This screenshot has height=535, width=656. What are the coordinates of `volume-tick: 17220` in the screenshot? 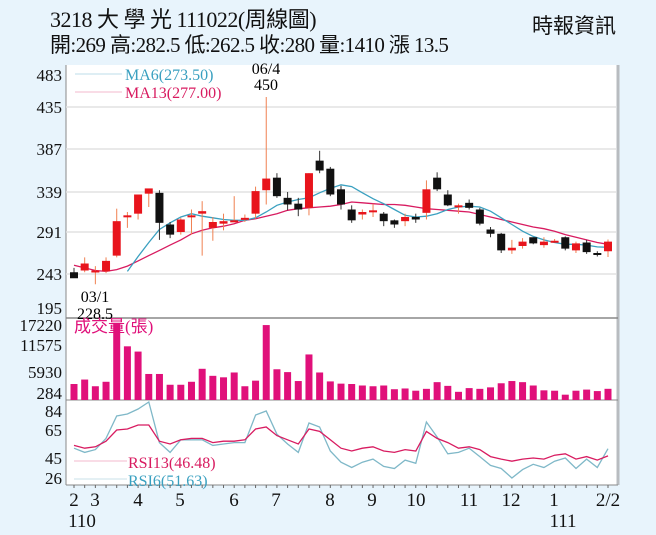 It's located at (41, 325).